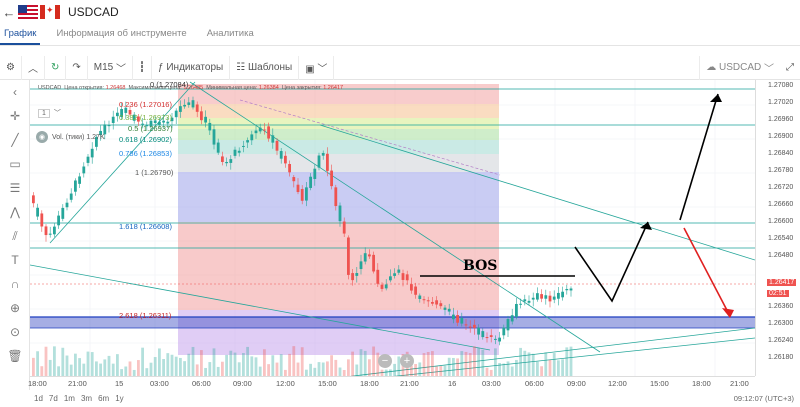 The height and width of the screenshot is (407, 800). Describe the element at coordinates (50, 88) in the screenshot. I see `ohlc-symbol: USDCAD` at that location.